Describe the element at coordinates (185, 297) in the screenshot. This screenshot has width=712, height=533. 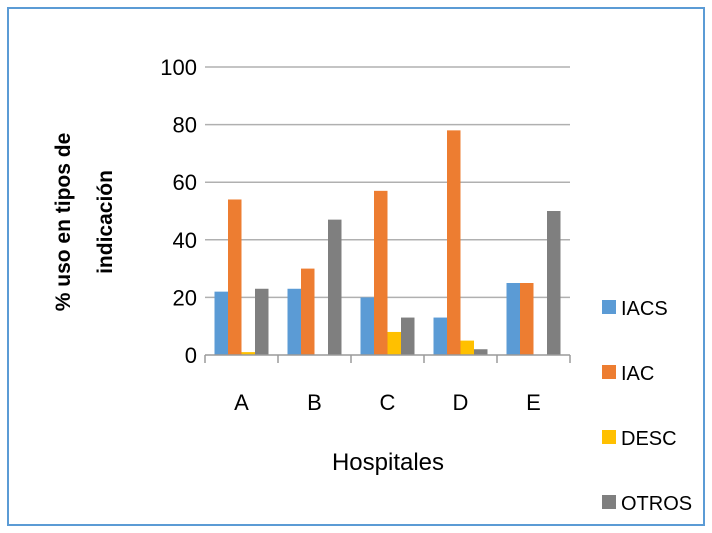
I see `y-tick-label: 20` at that location.